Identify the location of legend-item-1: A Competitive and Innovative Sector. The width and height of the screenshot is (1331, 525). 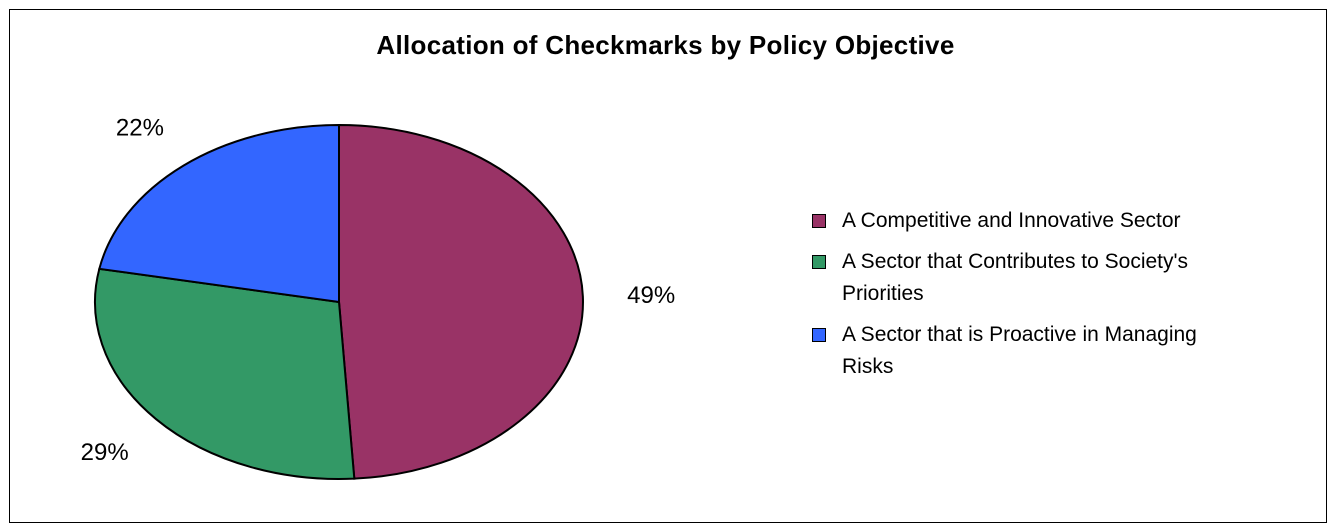
(1022, 221).